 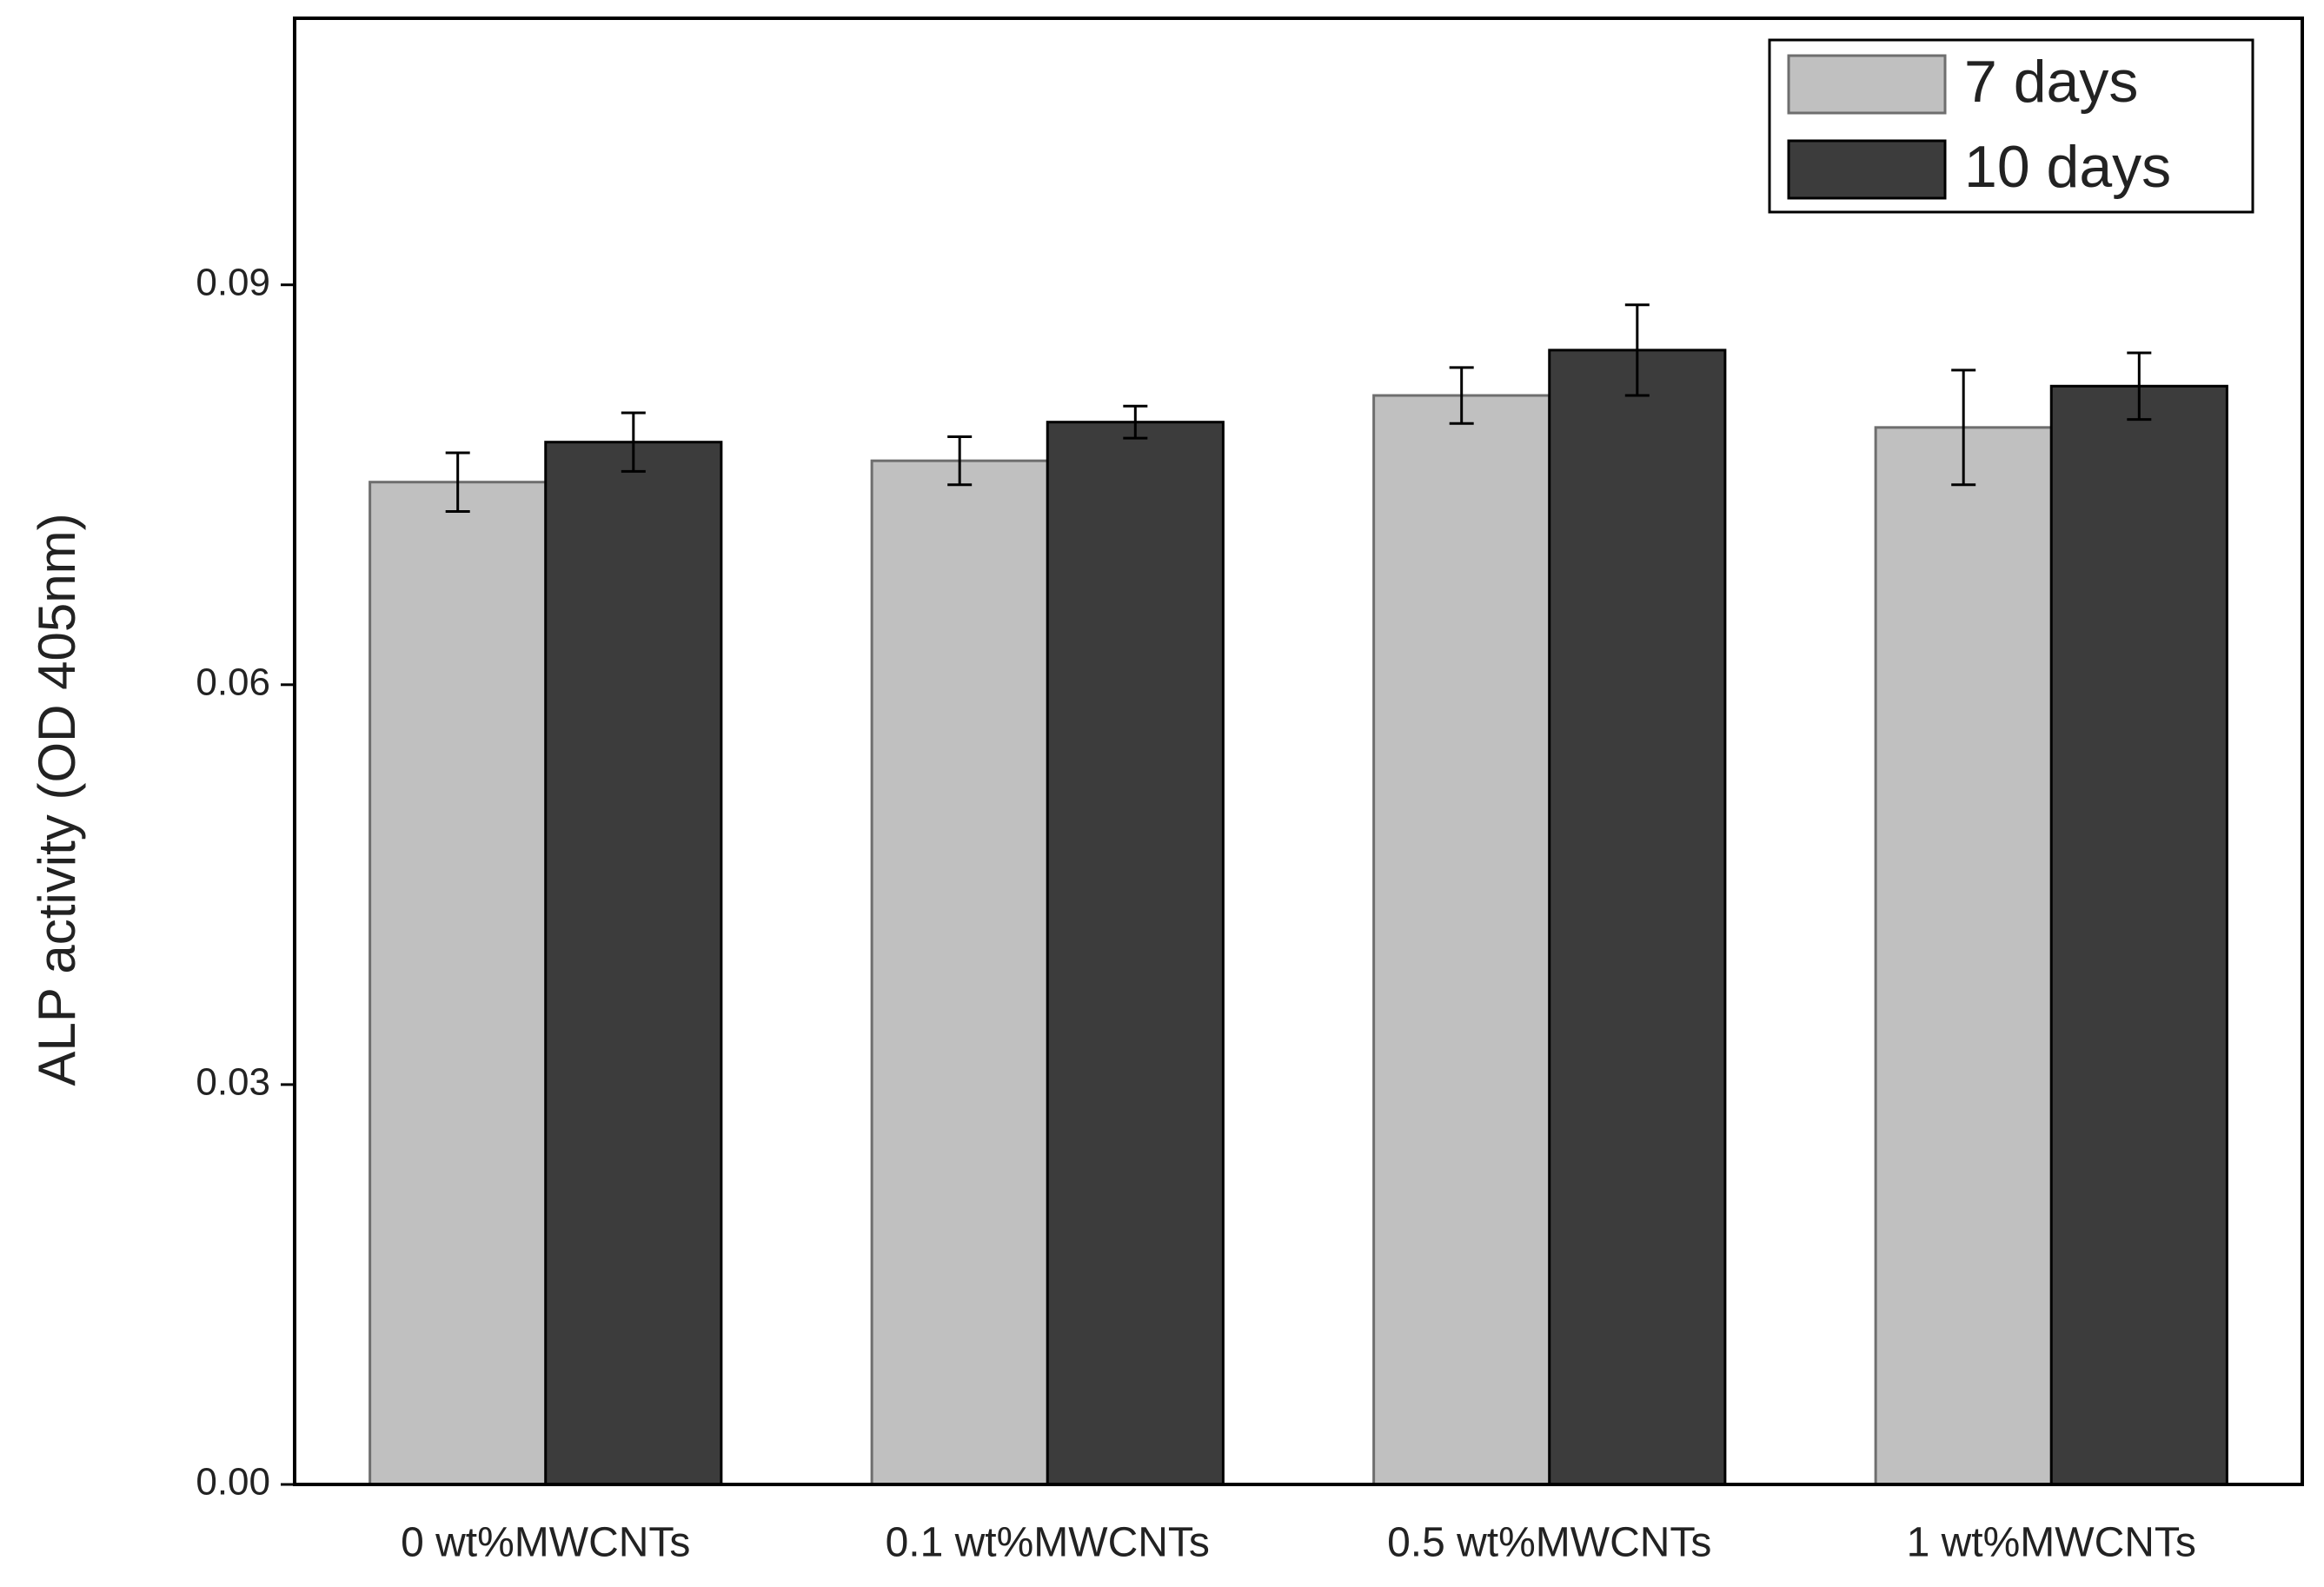 What do you see at coordinates (546, 1543) in the screenshot?
I see `x-tick-label: 0 wt%MWCNTs` at bounding box center [546, 1543].